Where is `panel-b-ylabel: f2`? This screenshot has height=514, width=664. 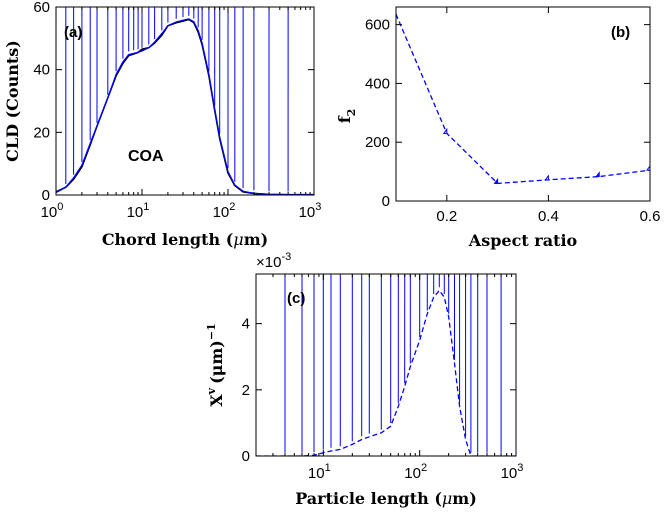
panel-b-ylabel: f2 is located at coordinates (346, 116).